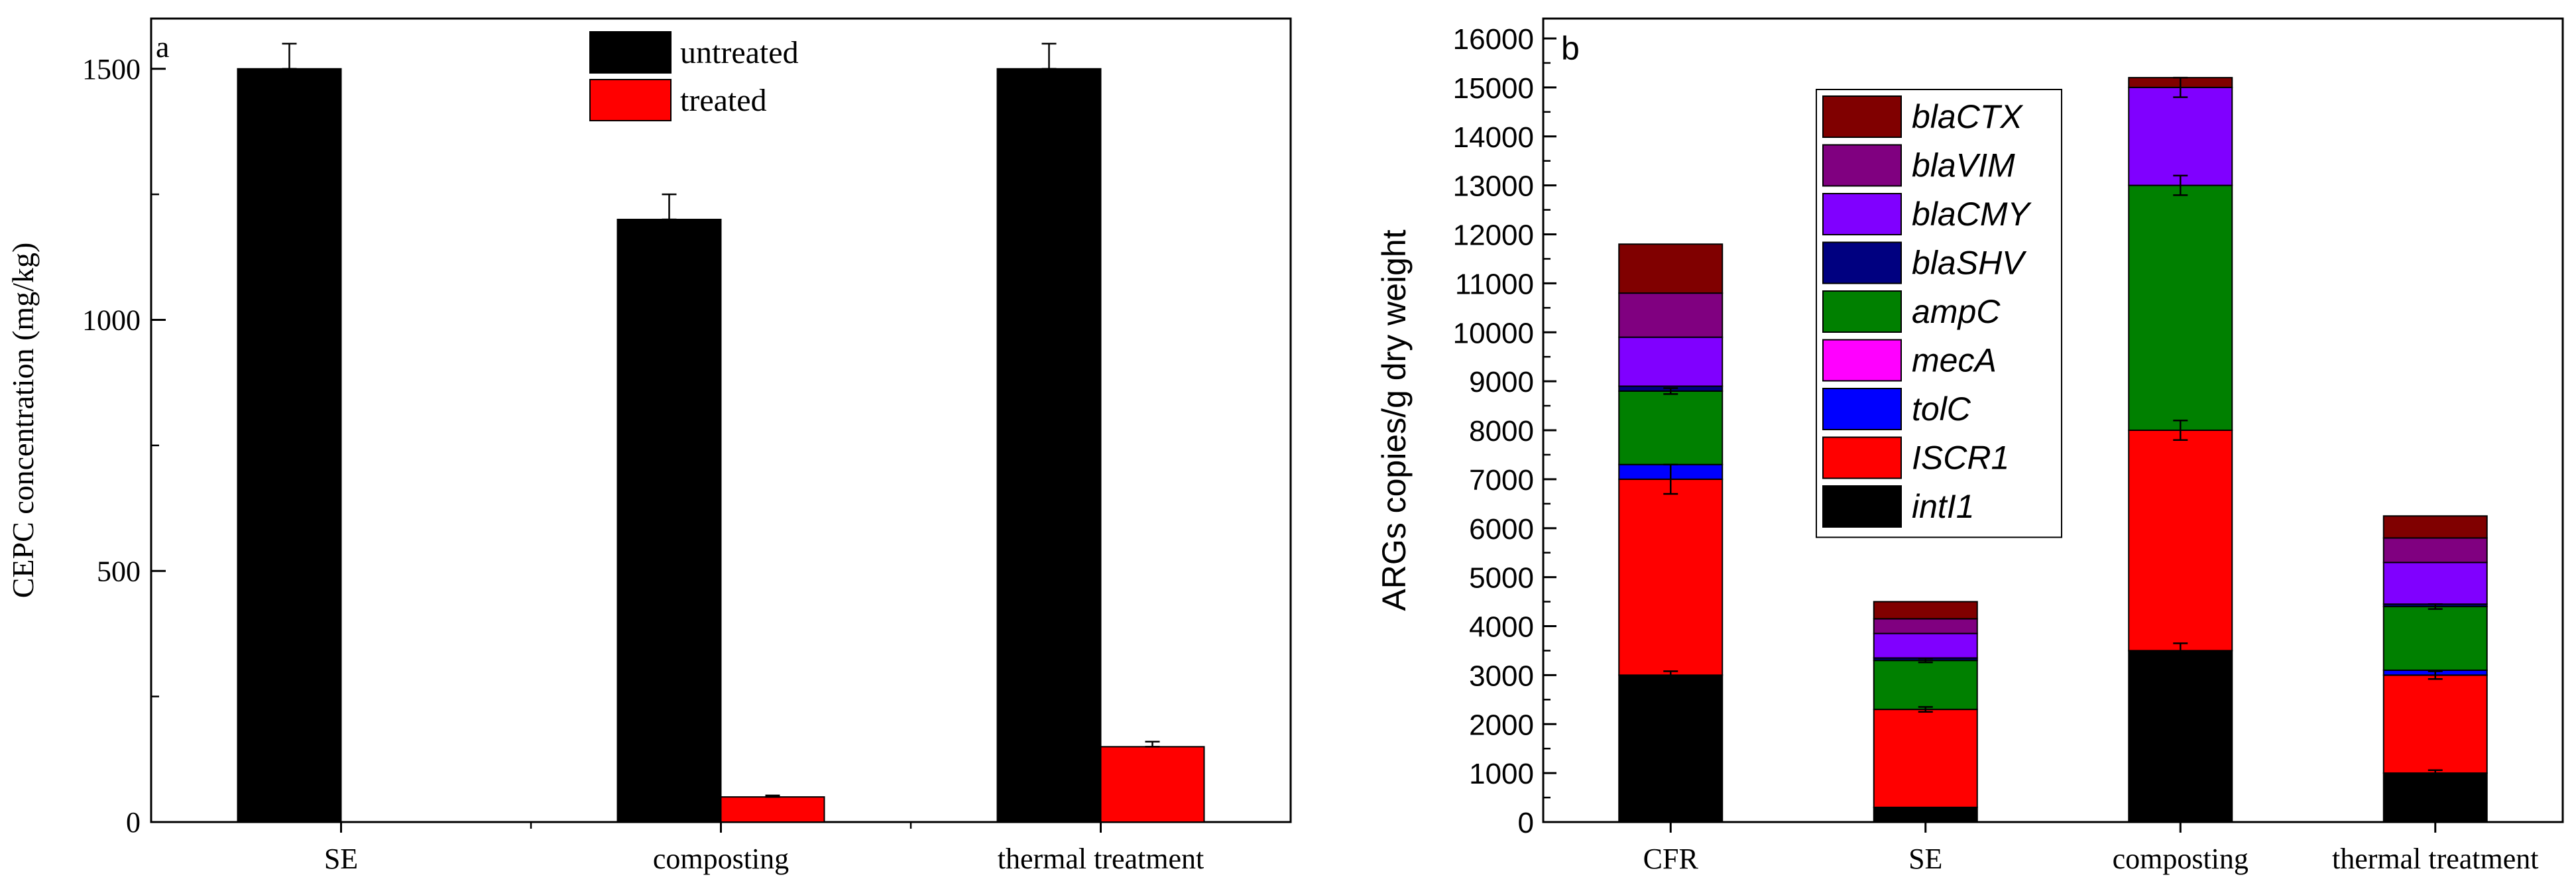  I want to click on x-tick-label-a: thermal treatment, so click(1101, 859).